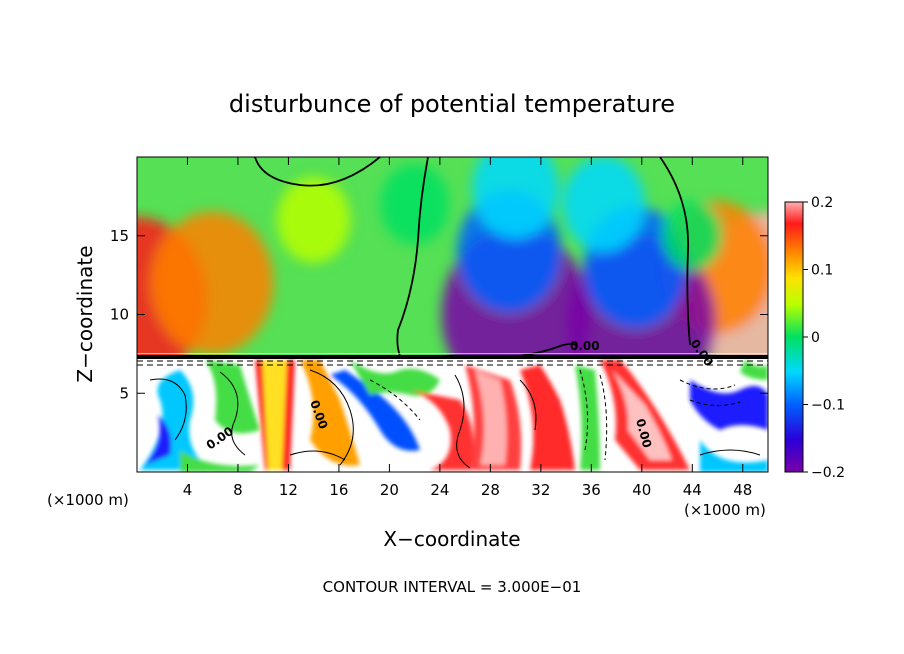  What do you see at coordinates (452, 587) in the screenshot?
I see `contour-interval: CONTOUR INTERVAL = 3.000E−01` at bounding box center [452, 587].